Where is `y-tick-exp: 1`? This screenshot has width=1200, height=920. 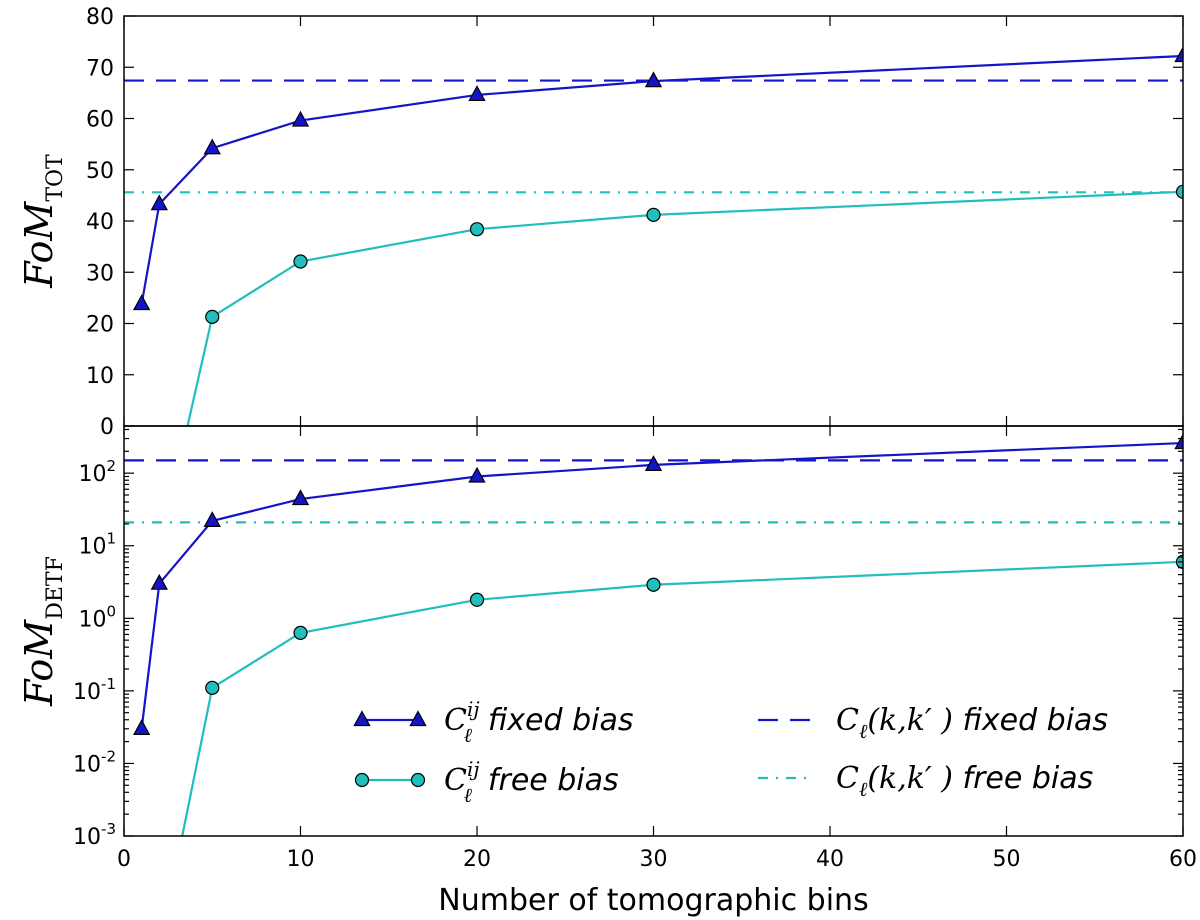
y-tick-exp: 1 is located at coordinates (111, 539).